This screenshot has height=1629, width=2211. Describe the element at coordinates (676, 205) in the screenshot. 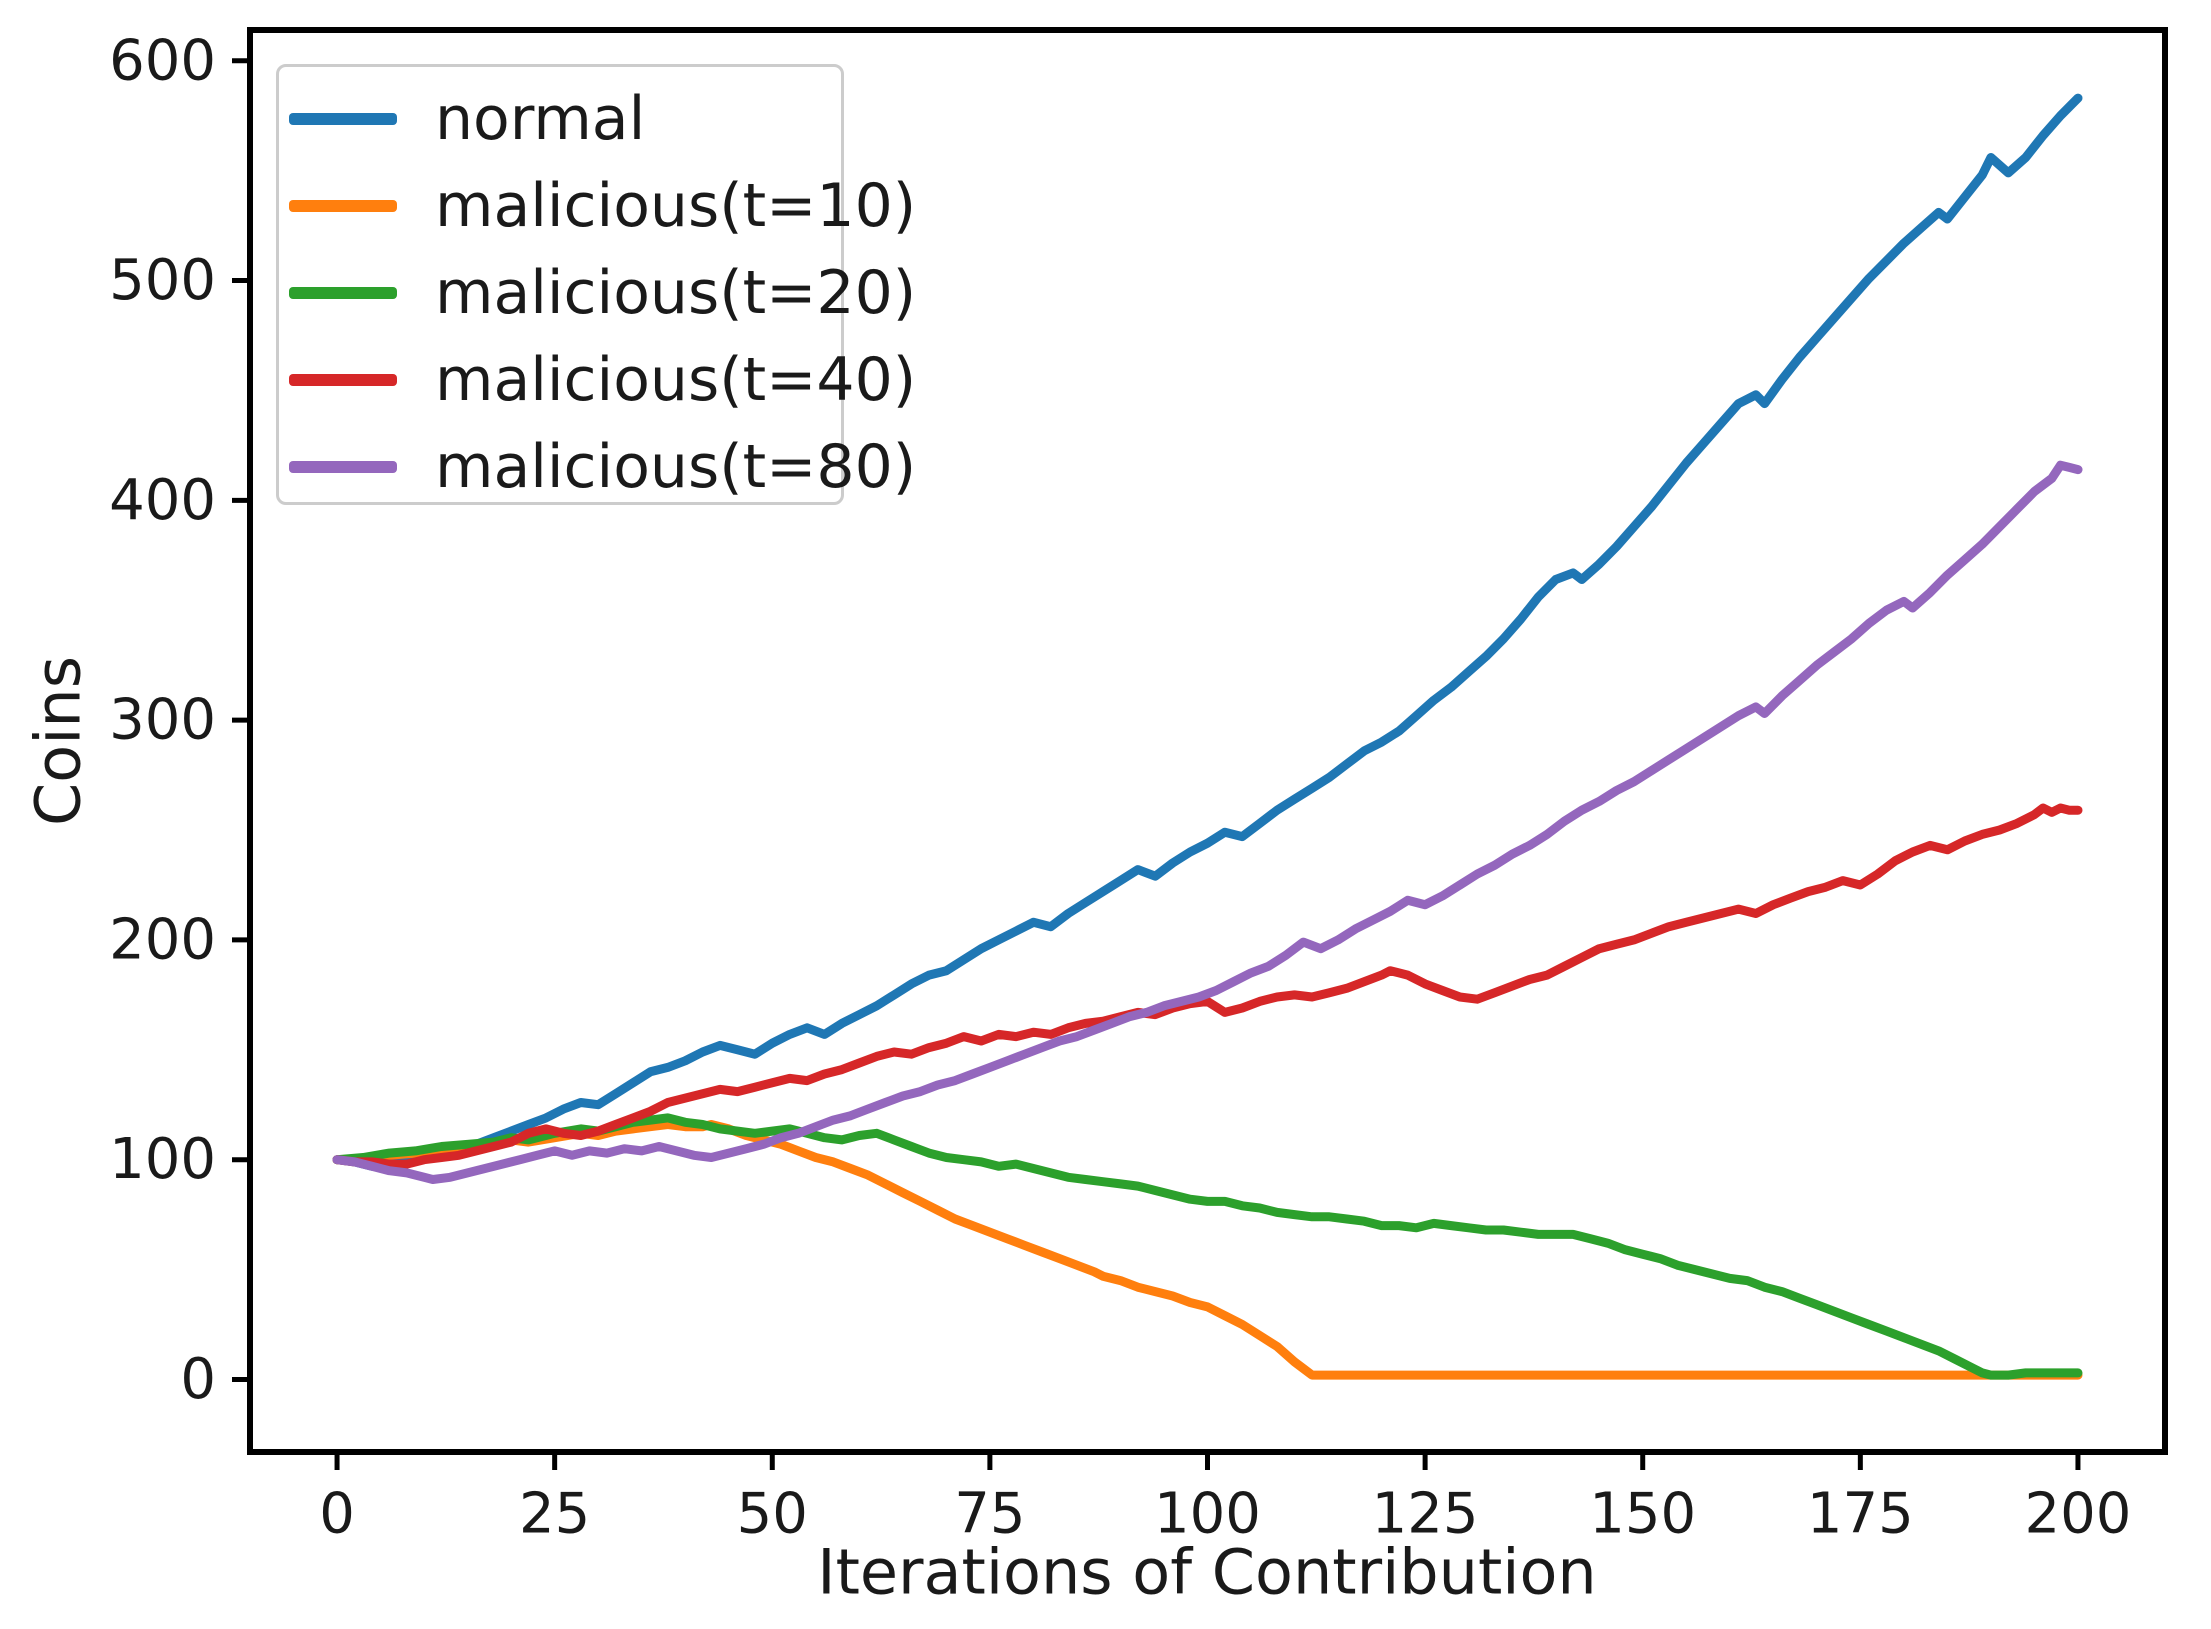

I see `legend-label-malicious-t-10: malicious(t=10)` at that location.